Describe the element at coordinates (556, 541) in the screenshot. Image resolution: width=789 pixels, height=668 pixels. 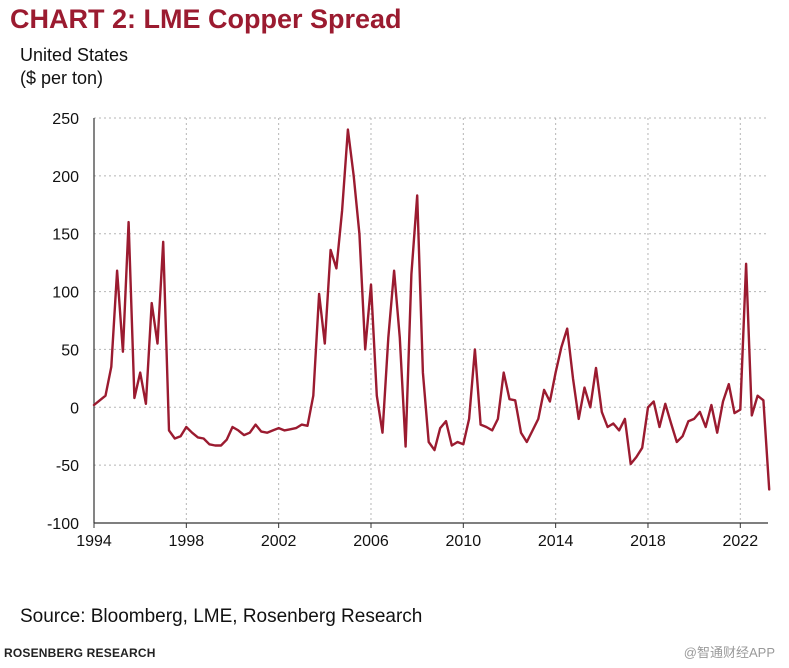
I see `x-tick-label: 2014` at that location.